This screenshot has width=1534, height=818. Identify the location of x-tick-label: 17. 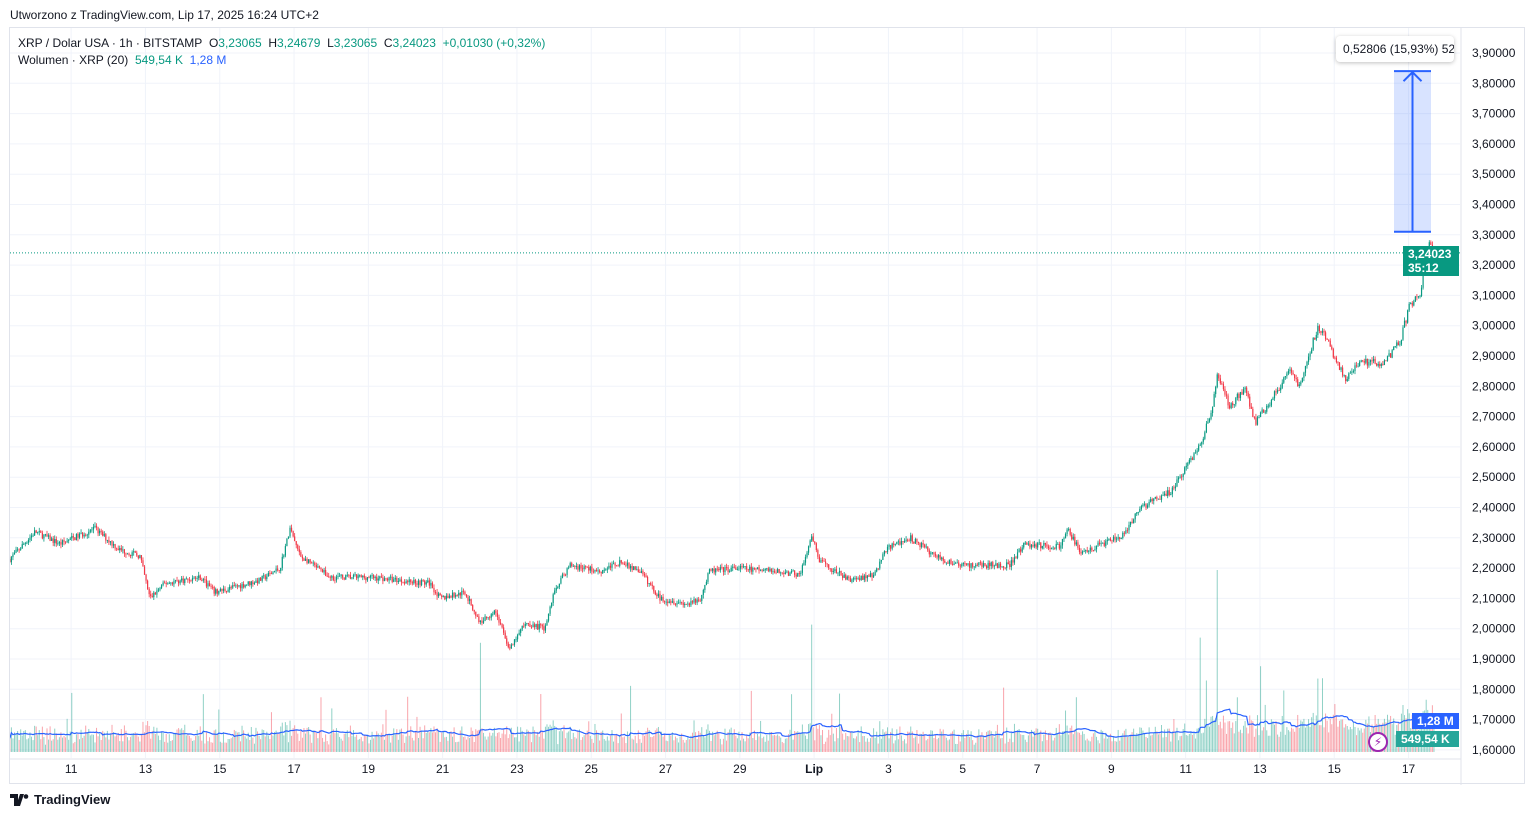
(294, 769).